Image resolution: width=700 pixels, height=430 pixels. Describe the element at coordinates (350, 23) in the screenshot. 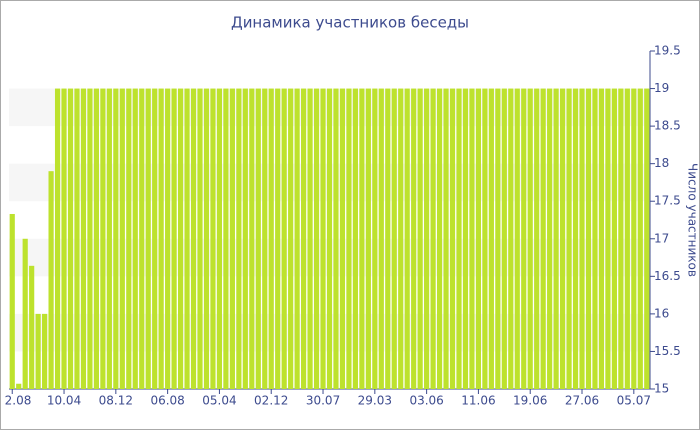

I see `chart-title: Динамика участников беседы` at that location.